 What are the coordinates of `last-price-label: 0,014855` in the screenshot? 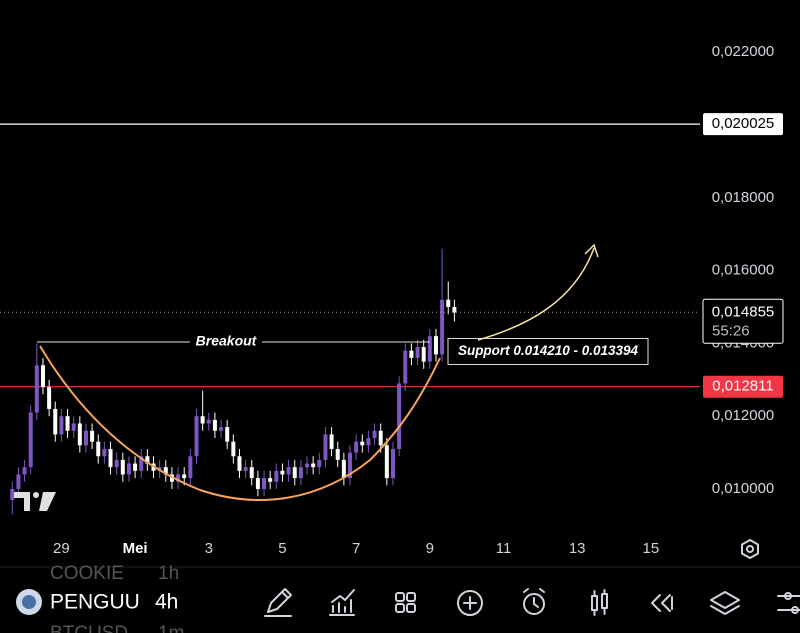 It's located at (743, 311).